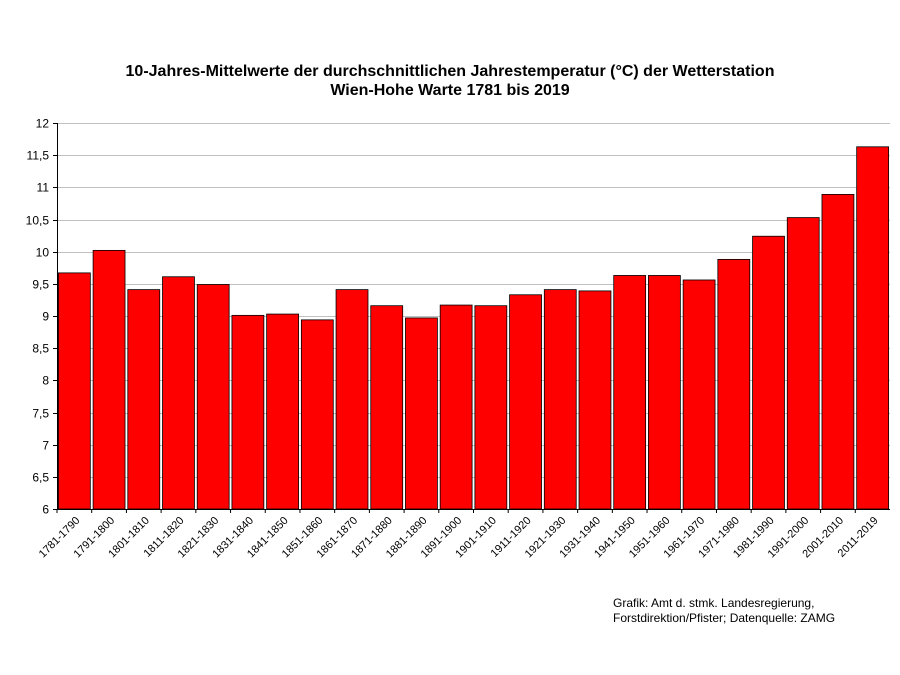  I want to click on y-tick-label: 8, so click(45, 381).